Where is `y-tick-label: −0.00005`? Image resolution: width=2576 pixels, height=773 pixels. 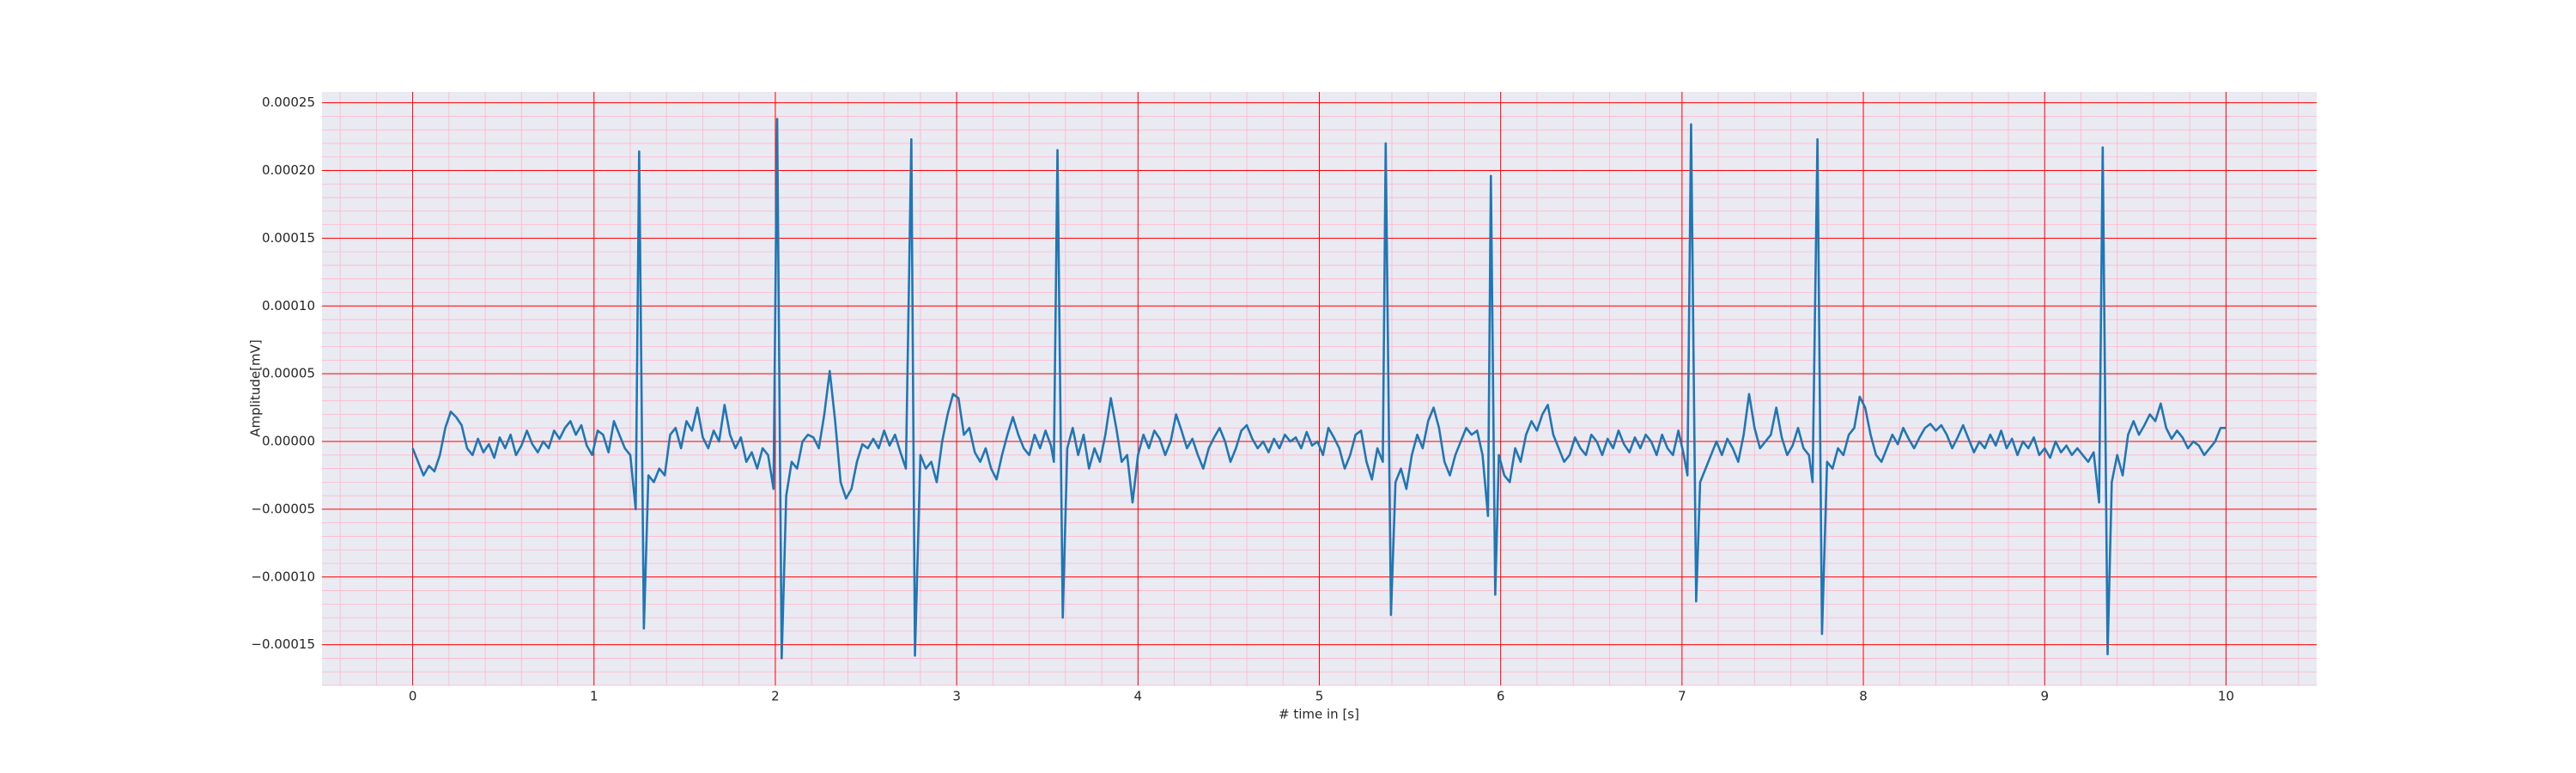 y-tick-label: −0.00005 is located at coordinates (283, 509).